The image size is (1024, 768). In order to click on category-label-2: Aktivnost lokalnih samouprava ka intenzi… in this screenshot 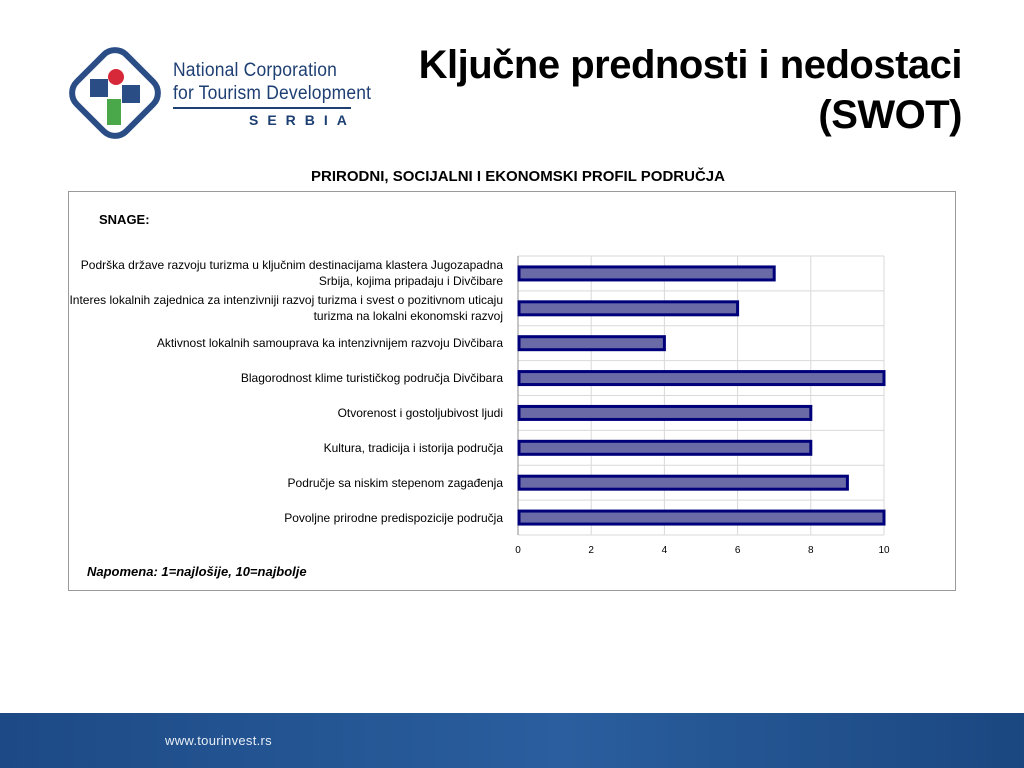, I will do `click(329, 343)`.